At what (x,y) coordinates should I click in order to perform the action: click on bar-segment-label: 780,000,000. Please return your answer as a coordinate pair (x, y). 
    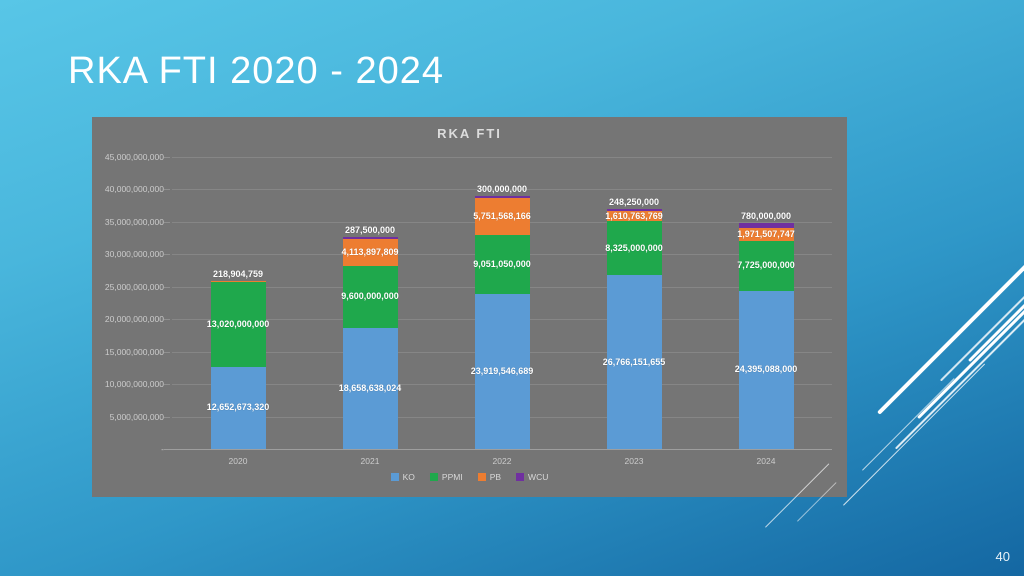
    Looking at the image, I should click on (766, 215).